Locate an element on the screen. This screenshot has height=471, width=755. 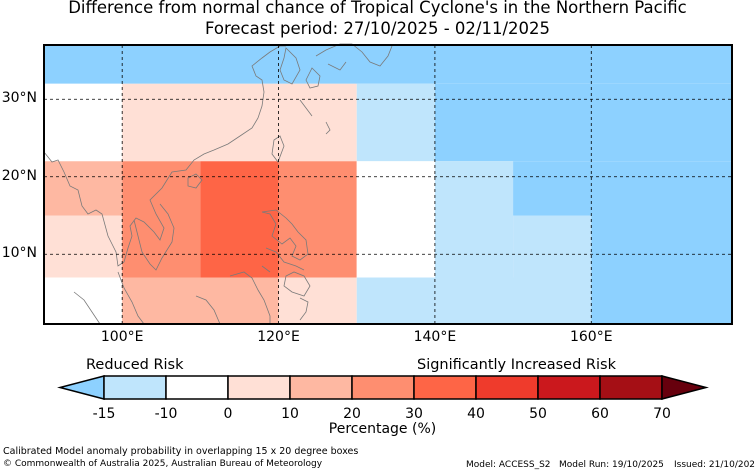
longitude-label: 120°E is located at coordinates (278, 337).